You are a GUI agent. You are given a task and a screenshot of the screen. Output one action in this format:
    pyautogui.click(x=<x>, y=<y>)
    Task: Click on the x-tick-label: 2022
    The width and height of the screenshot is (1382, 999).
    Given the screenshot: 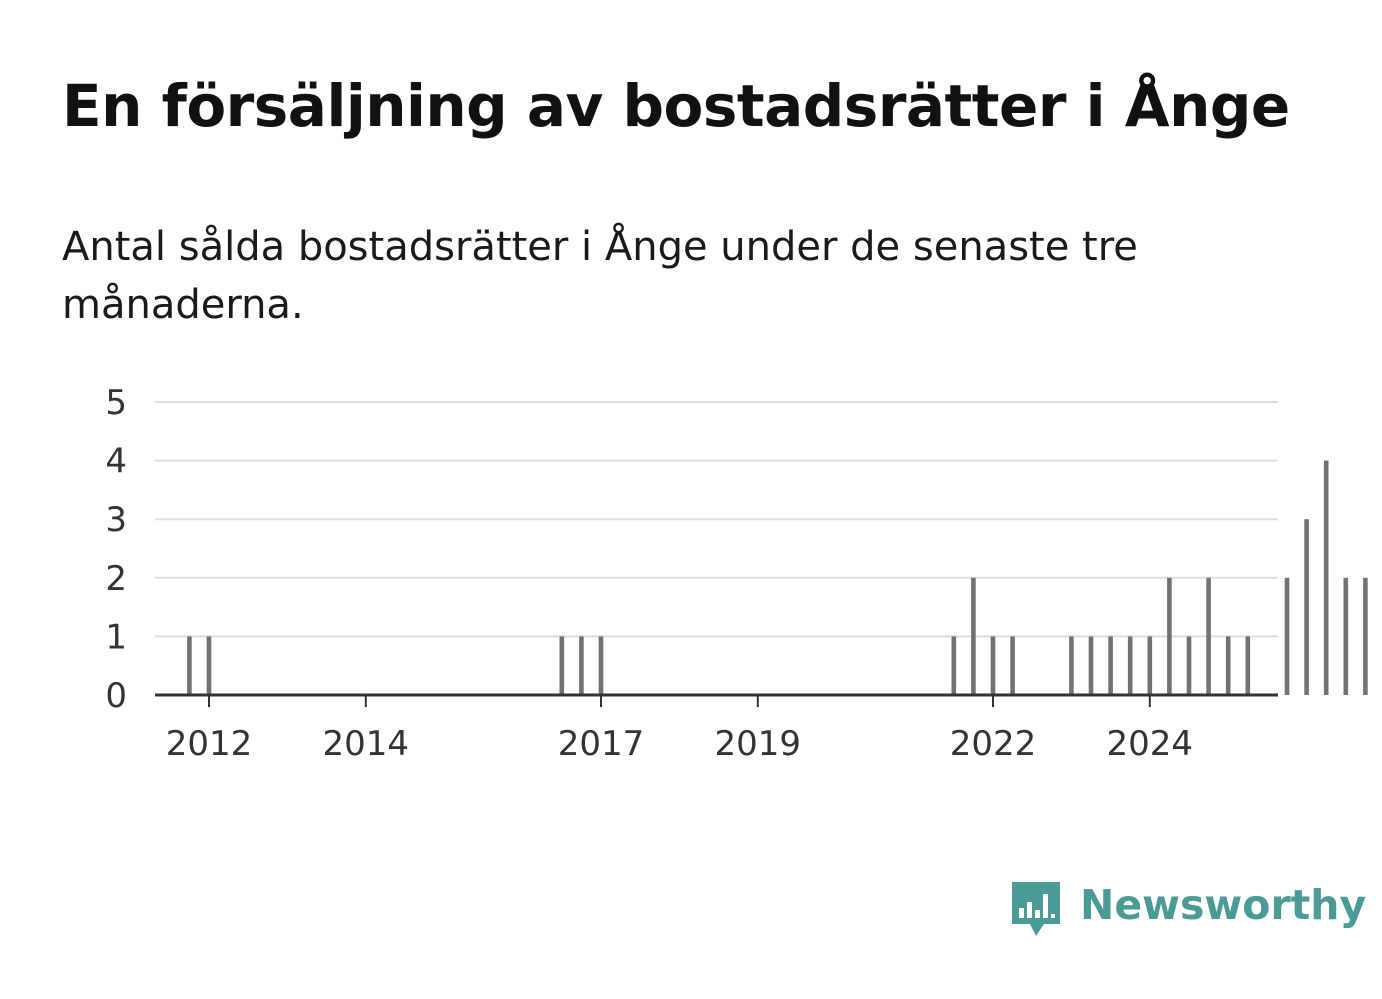 What is the action you would take?
    pyautogui.click(x=993, y=744)
    